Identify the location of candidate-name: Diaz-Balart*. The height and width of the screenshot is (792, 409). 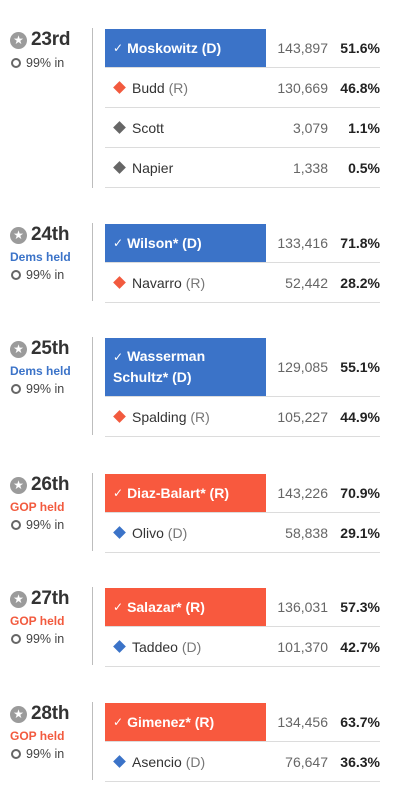
(166, 492).